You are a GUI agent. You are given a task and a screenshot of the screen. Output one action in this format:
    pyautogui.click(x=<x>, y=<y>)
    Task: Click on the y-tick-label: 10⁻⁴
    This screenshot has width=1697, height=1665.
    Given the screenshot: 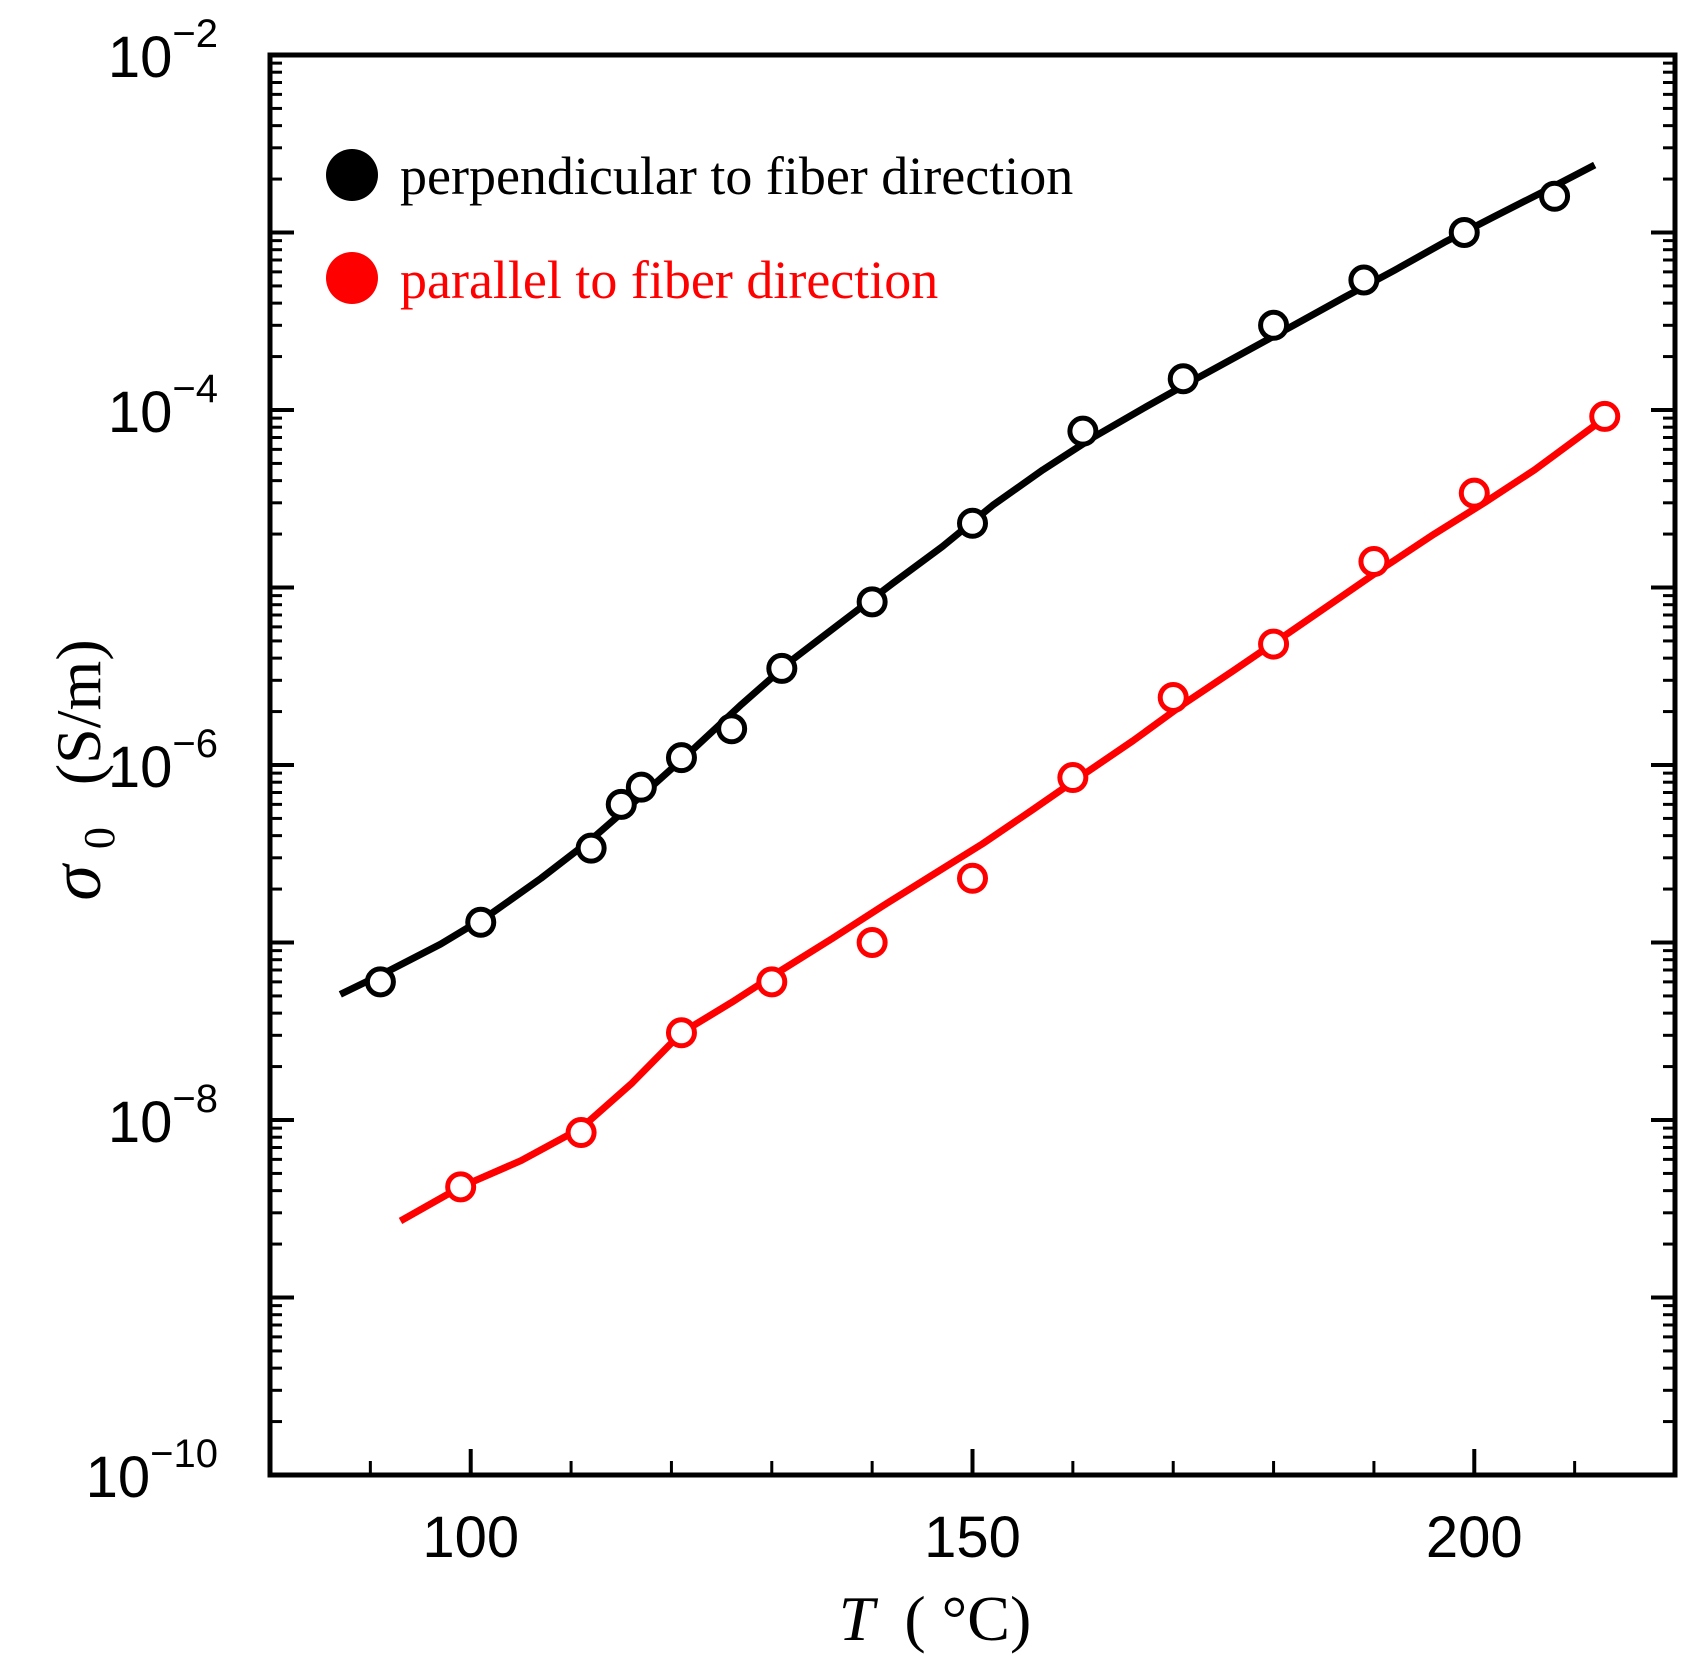 What is the action you would take?
    pyautogui.click(x=163, y=406)
    